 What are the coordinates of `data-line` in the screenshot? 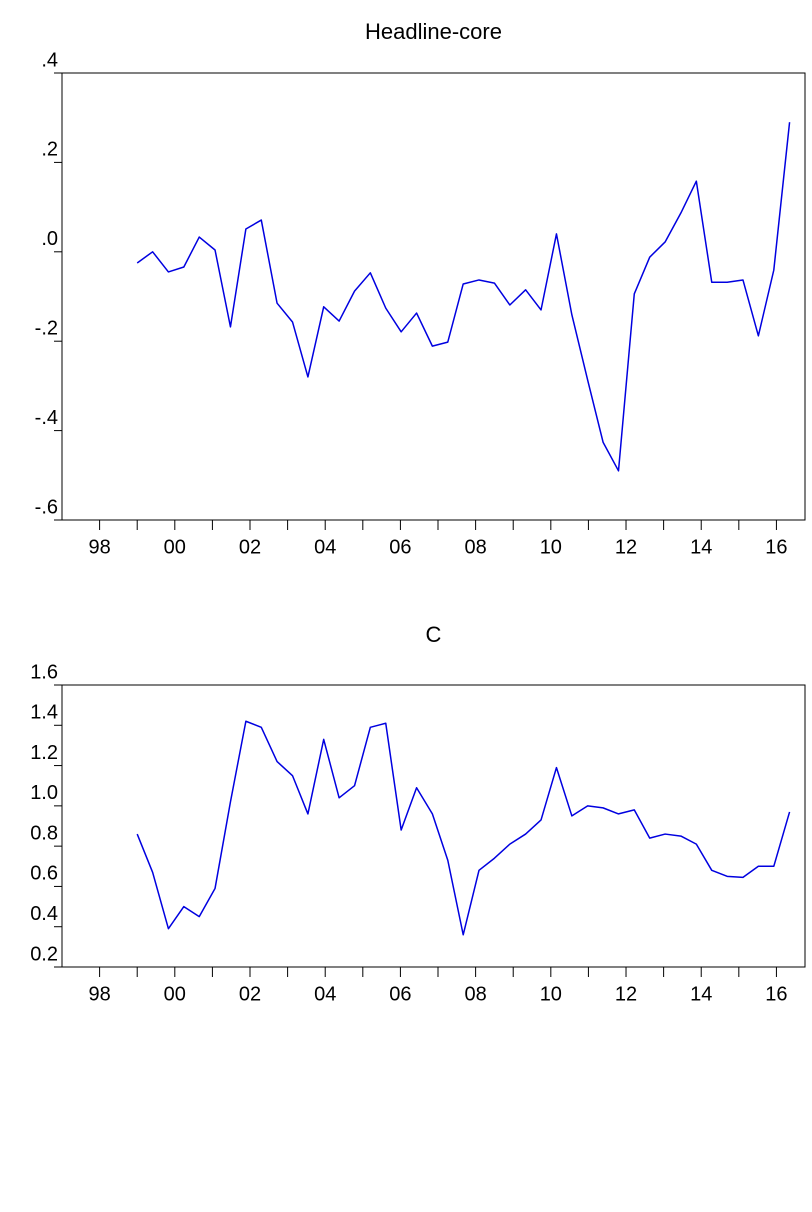 It's located at (463, 828).